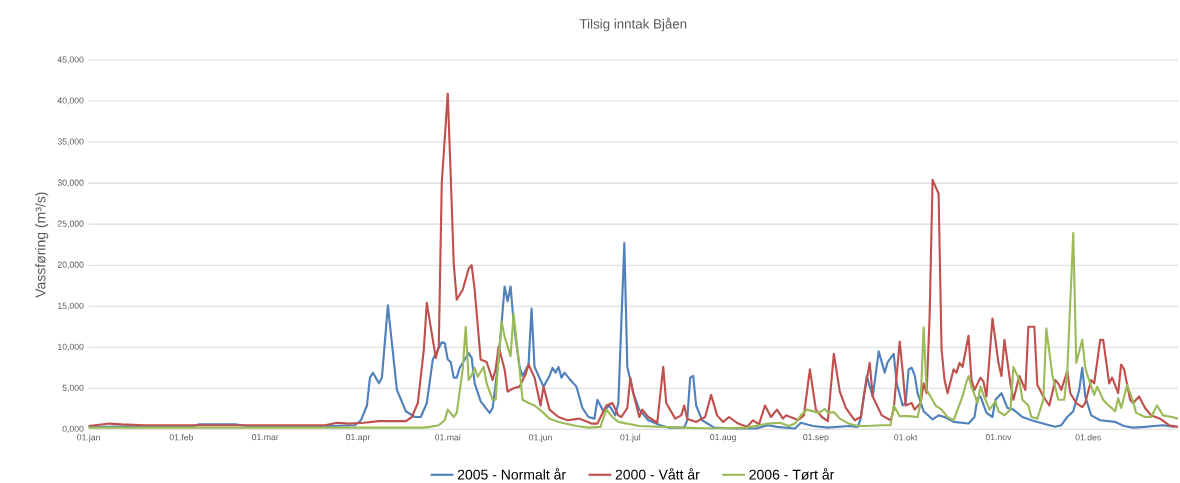  What do you see at coordinates (181, 437) in the screenshot?
I see `x-tick-label: 01.feb` at bounding box center [181, 437].